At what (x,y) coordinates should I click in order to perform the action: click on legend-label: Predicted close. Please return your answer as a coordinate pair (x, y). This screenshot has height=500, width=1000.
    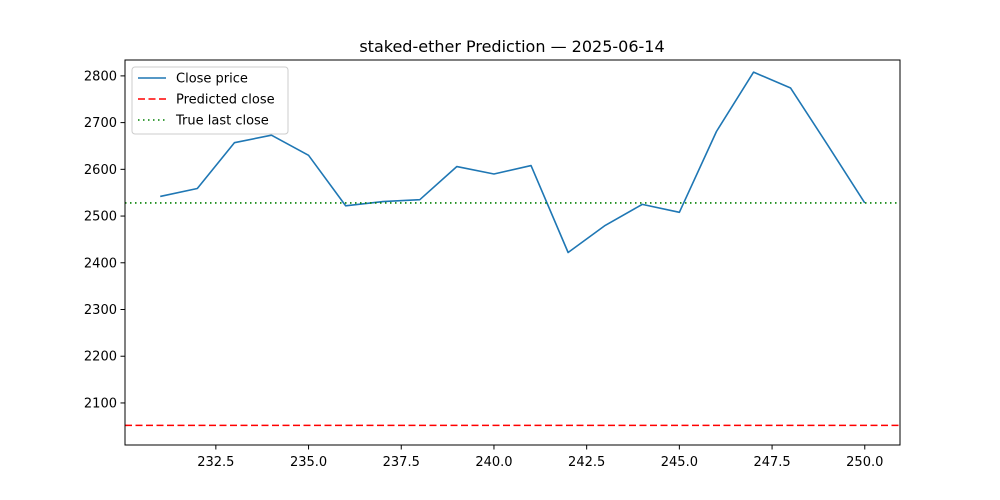
    Looking at the image, I should click on (225, 100).